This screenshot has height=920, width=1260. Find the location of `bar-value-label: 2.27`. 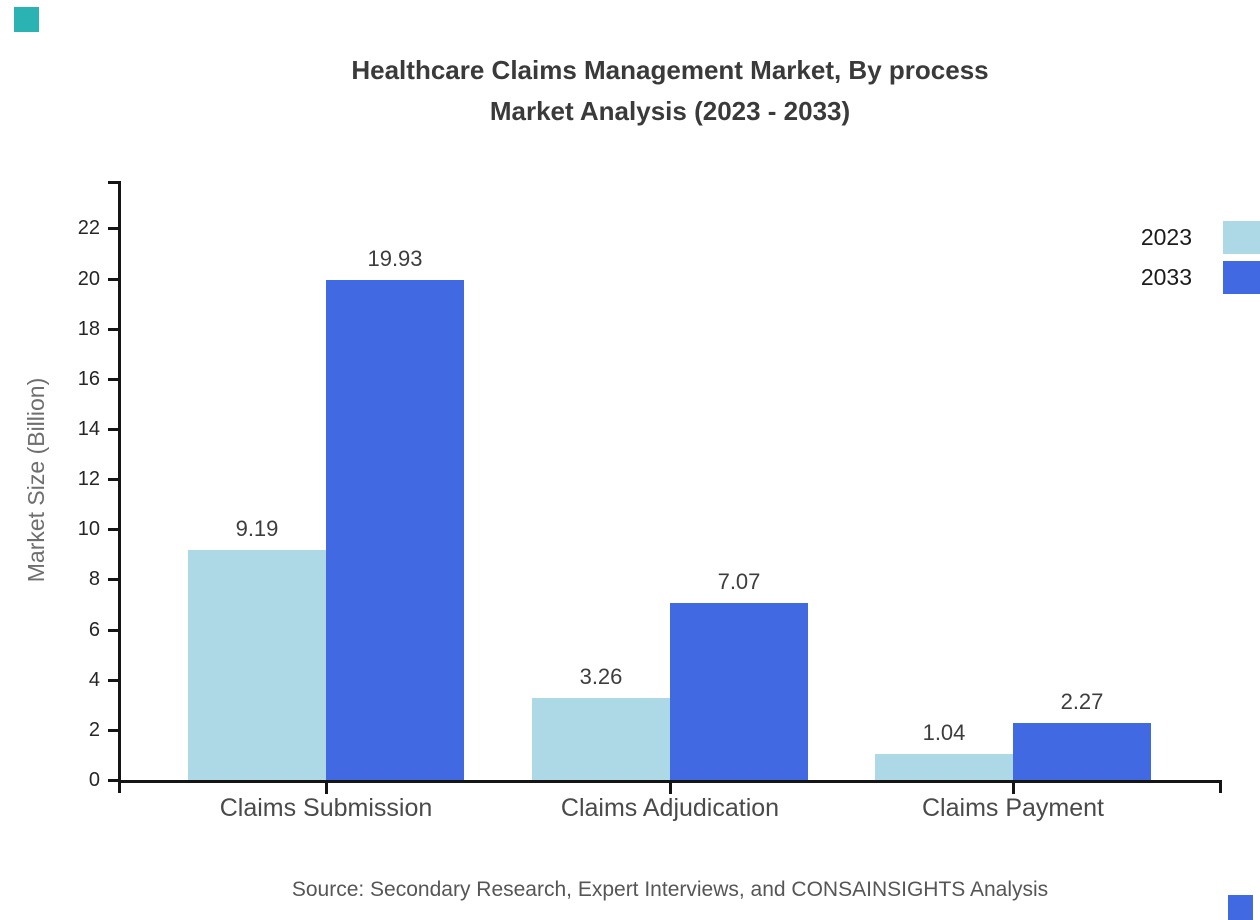

bar-value-label: 2.27 is located at coordinates (1082, 701).